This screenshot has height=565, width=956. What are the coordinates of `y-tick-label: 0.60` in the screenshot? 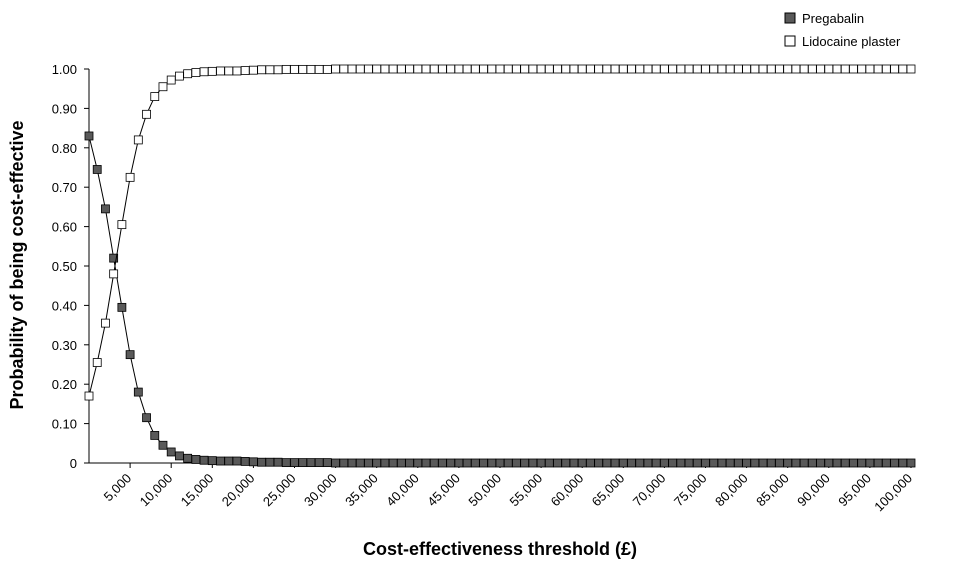 It's located at (64, 227).